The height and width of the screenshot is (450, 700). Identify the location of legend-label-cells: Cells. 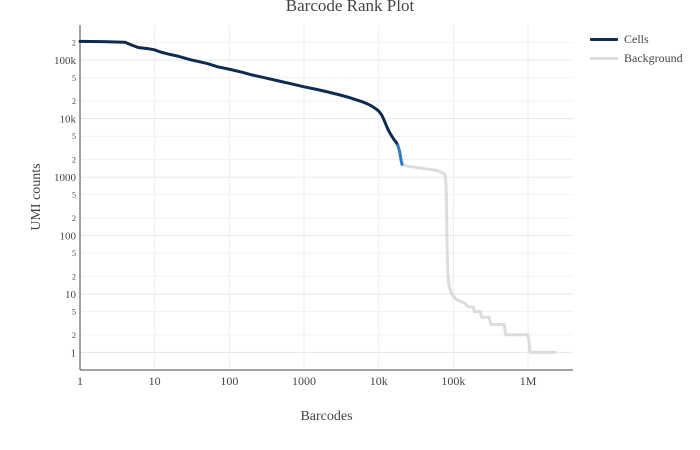
(636, 39).